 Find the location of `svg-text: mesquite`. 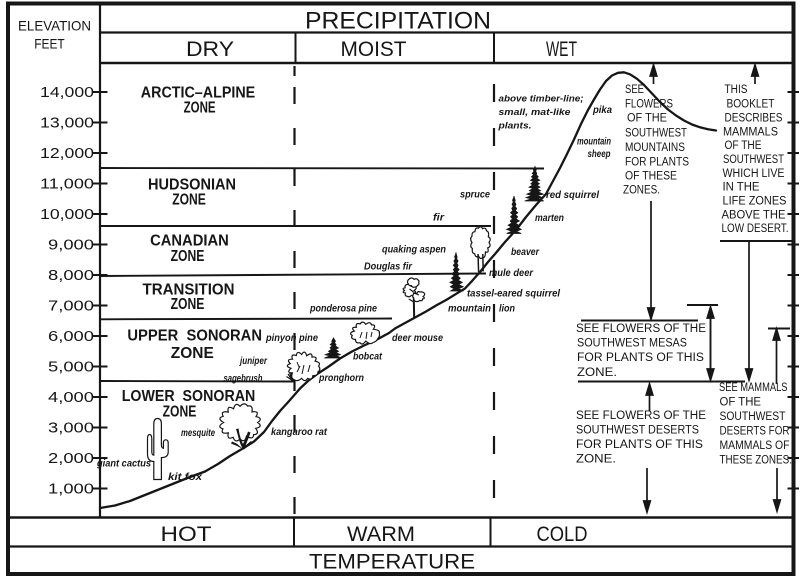

svg-text: mesquite is located at coordinates (198, 433).